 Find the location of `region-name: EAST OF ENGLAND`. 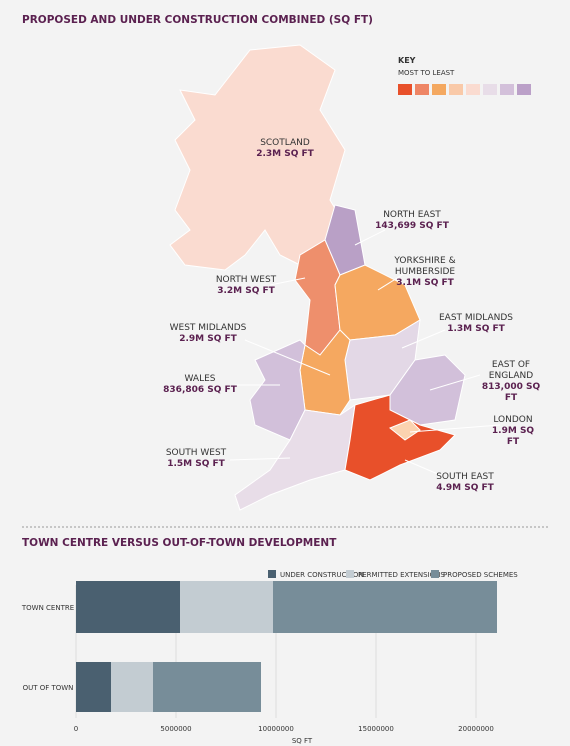

region-name: EAST OF ENGLAND is located at coordinates (511, 370).